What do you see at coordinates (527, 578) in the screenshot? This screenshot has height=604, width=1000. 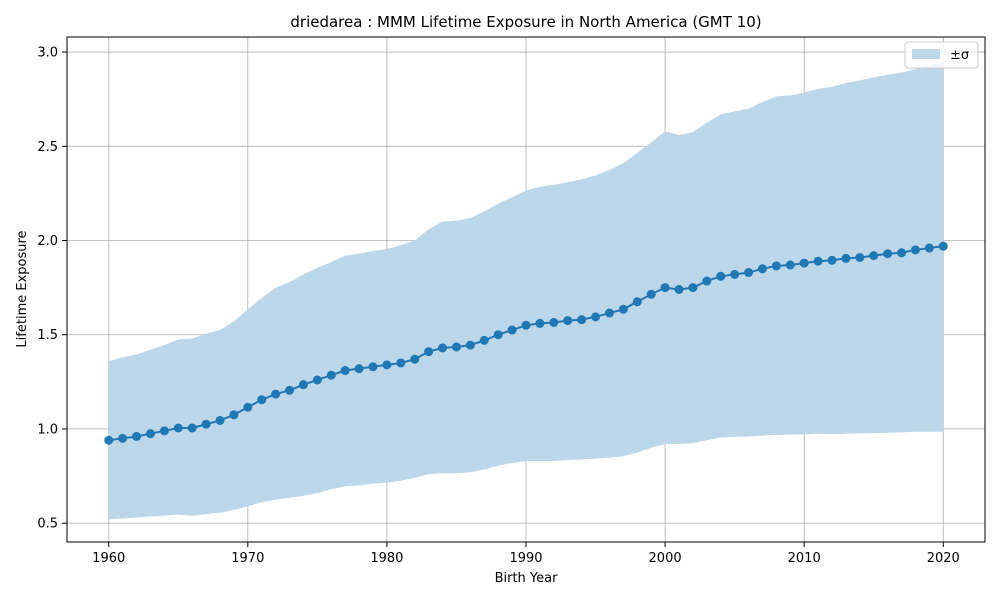 I see `x-axis-label: Birth Year` at bounding box center [527, 578].